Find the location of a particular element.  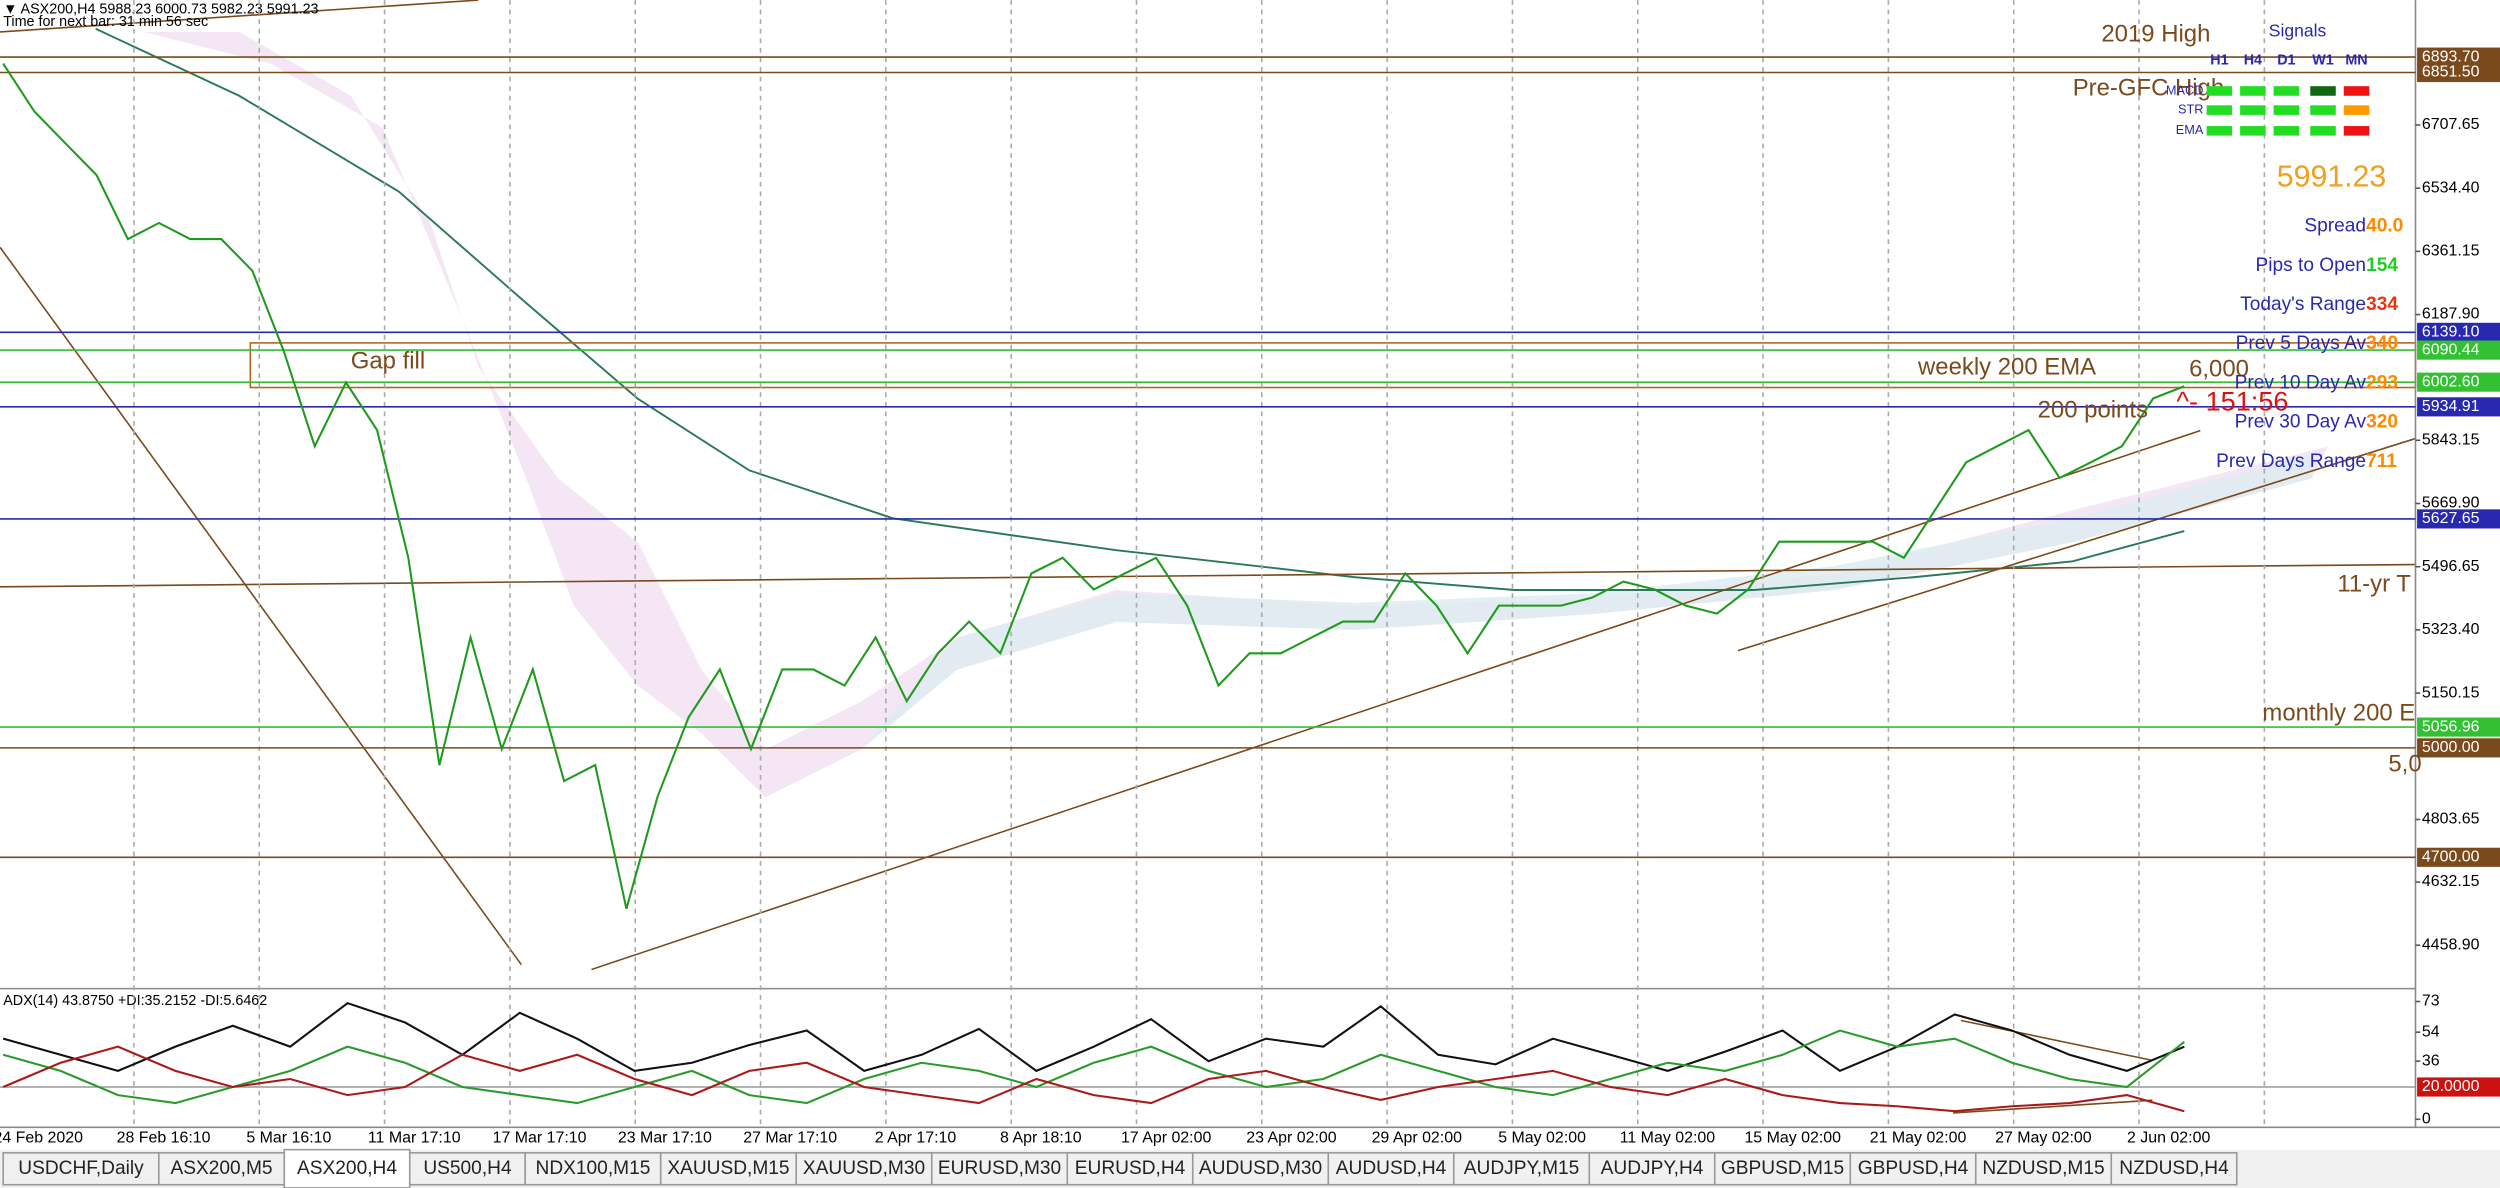

tab-label: US500,H4 is located at coordinates (467, 1168).